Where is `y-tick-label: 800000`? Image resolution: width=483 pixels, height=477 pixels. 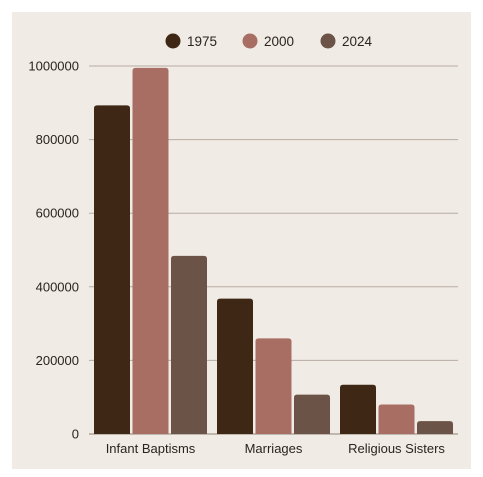 y-tick-label: 800000 is located at coordinates (57, 139).